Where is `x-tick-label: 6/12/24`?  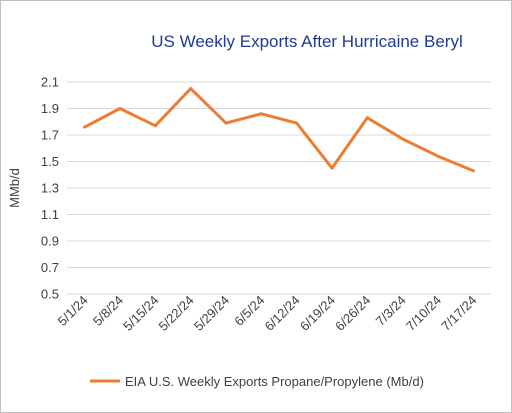 x-tick-label: 6/12/24 is located at coordinates (282, 313).